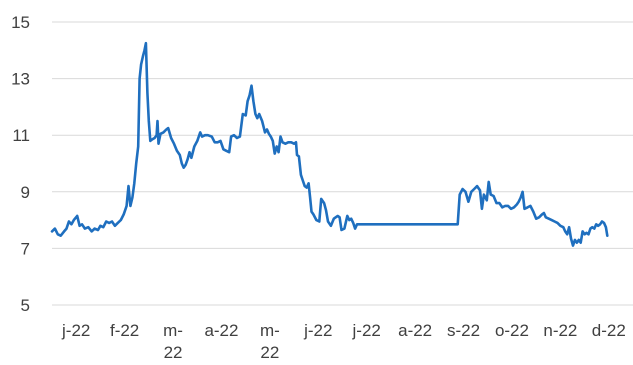 This screenshot has width=633, height=365. I want to click on y-tick-label: 15, so click(20, 22).